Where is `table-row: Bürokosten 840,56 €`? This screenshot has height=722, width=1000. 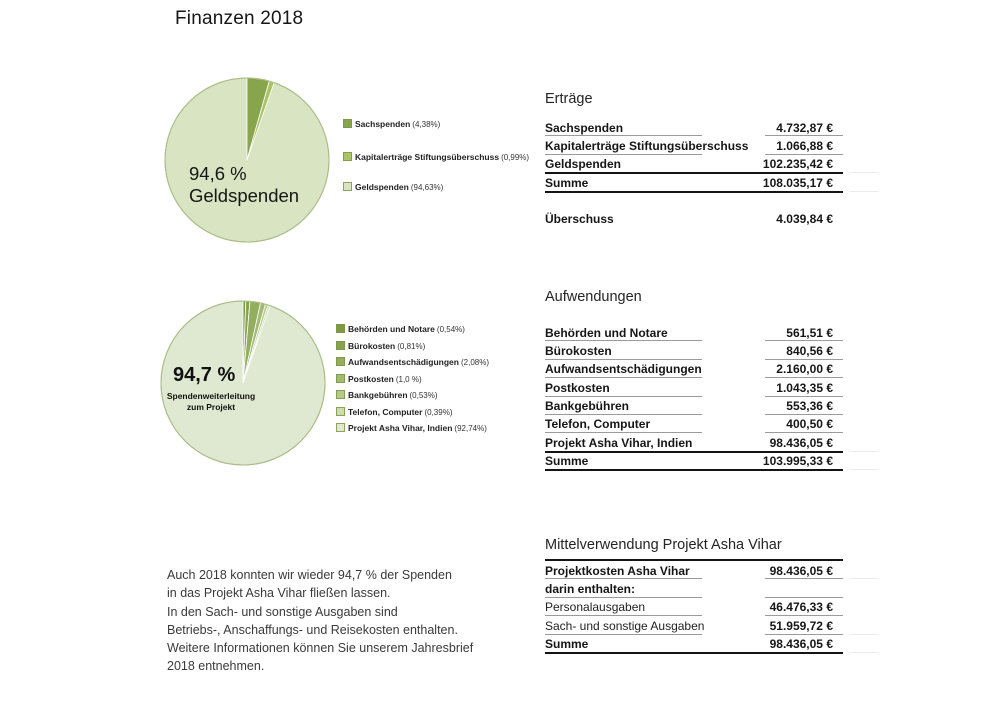 table-row: Bürokosten 840,56 € is located at coordinates (694, 350).